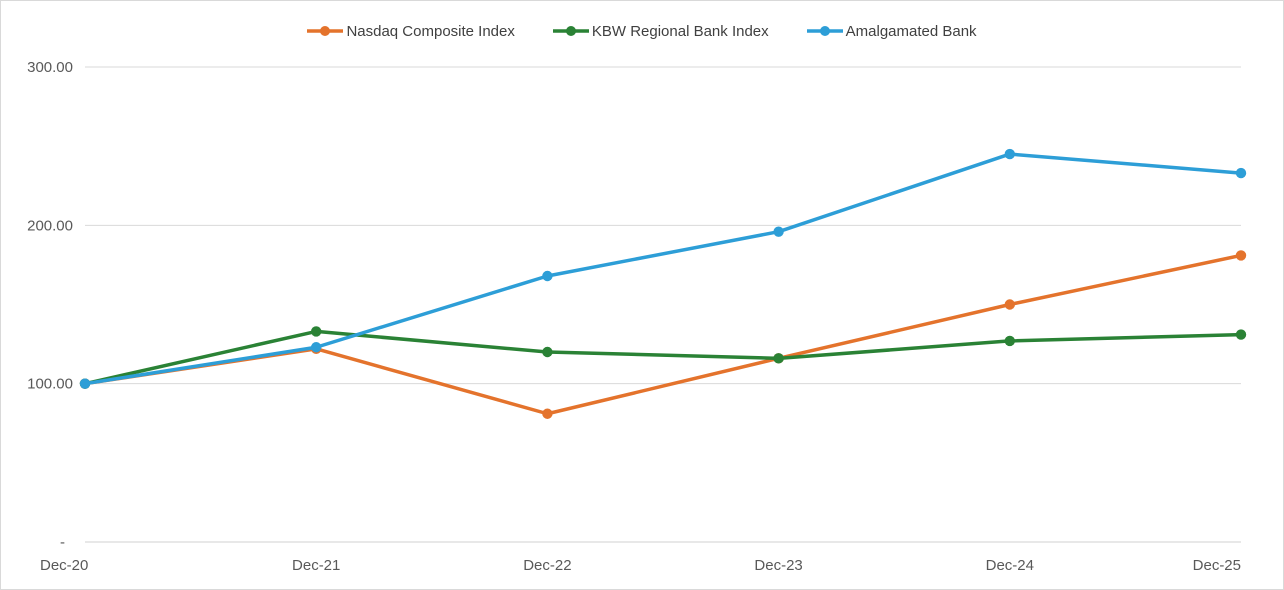 The image size is (1284, 590). Describe the element at coordinates (50, 384) in the screenshot. I see `y-tick-label-100: 100.00` at that location.